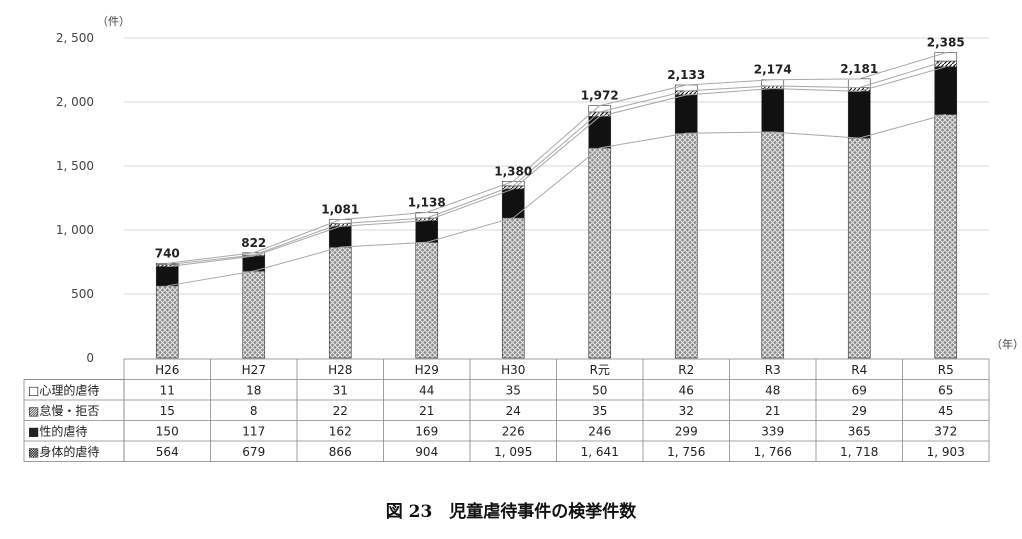 The width and height of the screenshot is (1022, 539). What do you see at coordinates (426, 452) in the screenshot?
I see `data-label: 904` at bounding box center [426, 452].